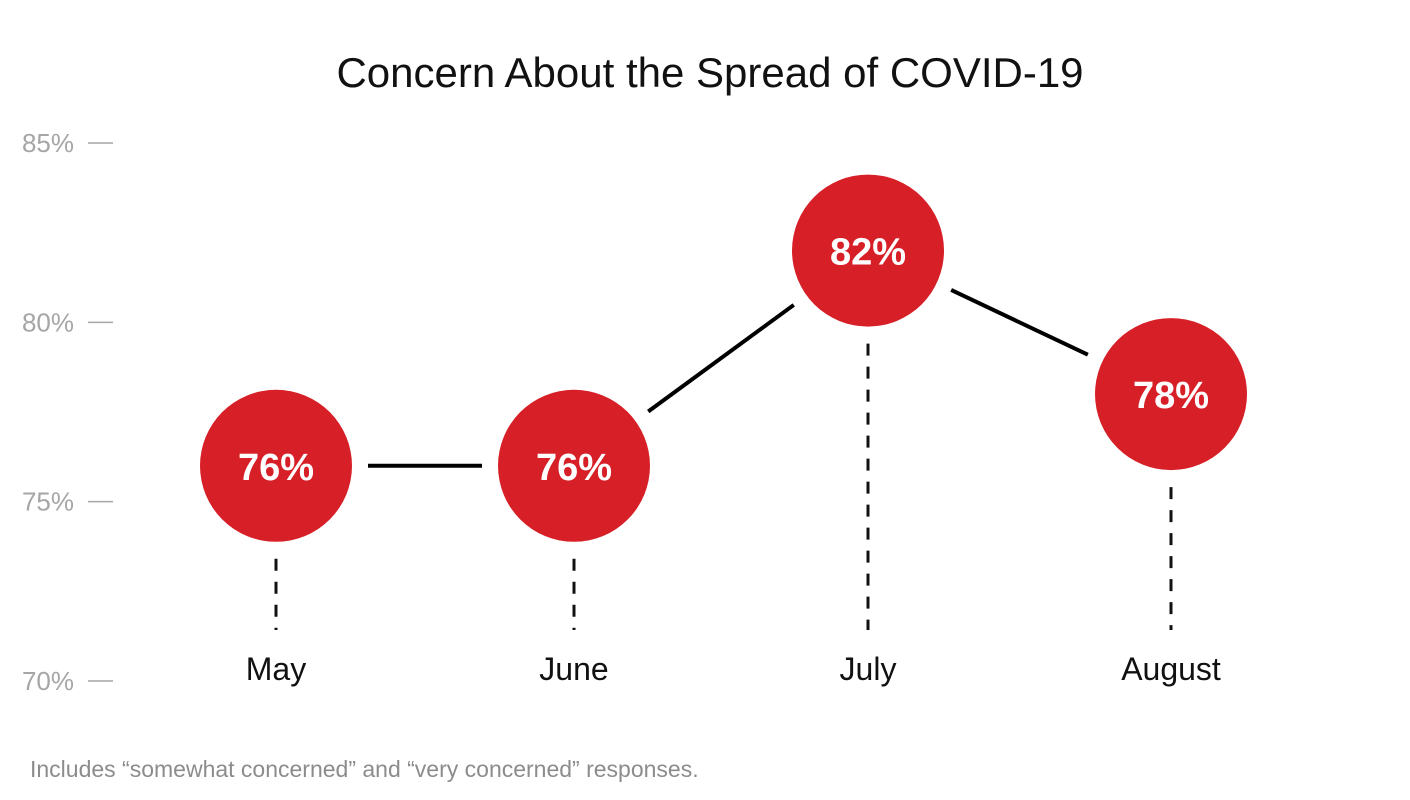 The image size is (1410, 800). I want to click on y-tick-label: 75%, so click(48, 502).